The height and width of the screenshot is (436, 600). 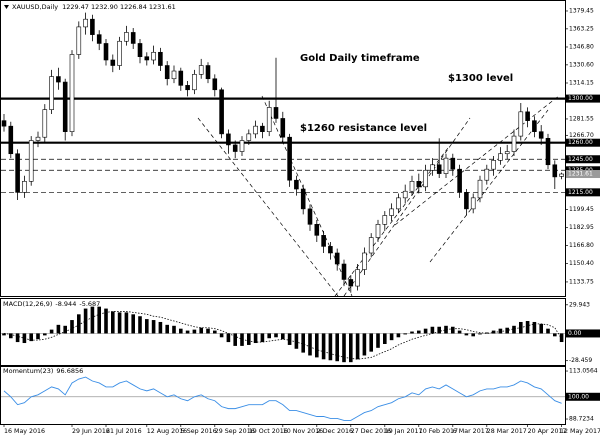 What do you see at coordinates (581, 64) in the screenshot?
I see `y-tick-label: 1330.60` at bounding box center [581, 64].